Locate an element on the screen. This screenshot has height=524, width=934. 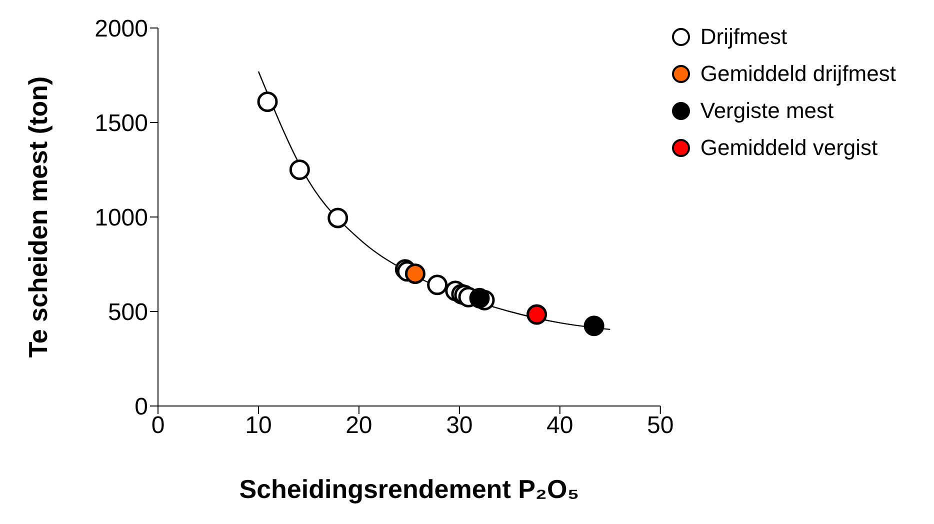
legend-label: Vergiste mest is located at coordinates (767, 111).